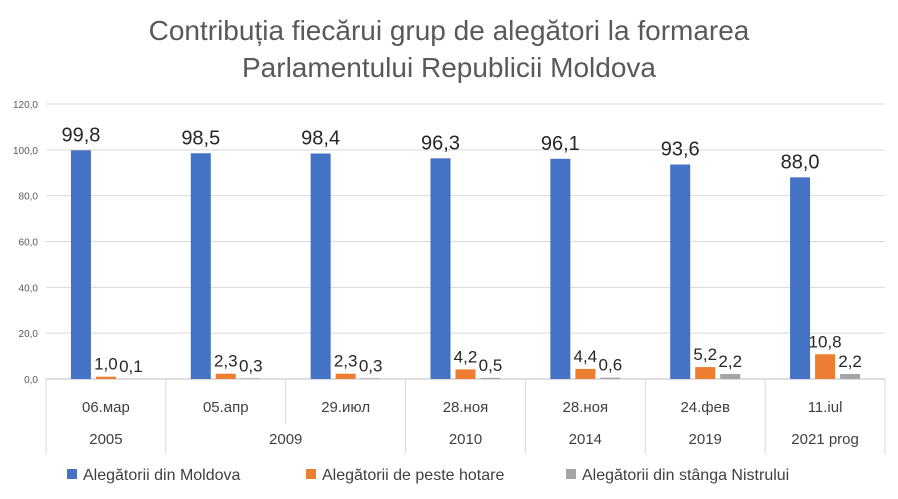 Image resolution: width=898 pixels, height=499 pixels. Describe the element at coordinates (105, 439) in the screenshot. I see `x-group-label: 2005` at that location.